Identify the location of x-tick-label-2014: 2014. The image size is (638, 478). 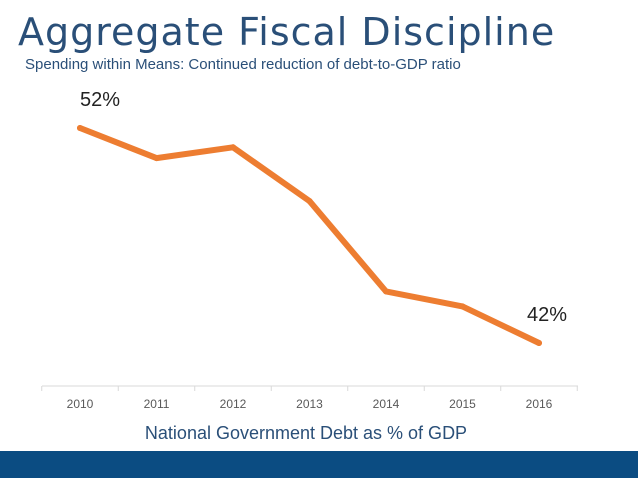
(386, 404).